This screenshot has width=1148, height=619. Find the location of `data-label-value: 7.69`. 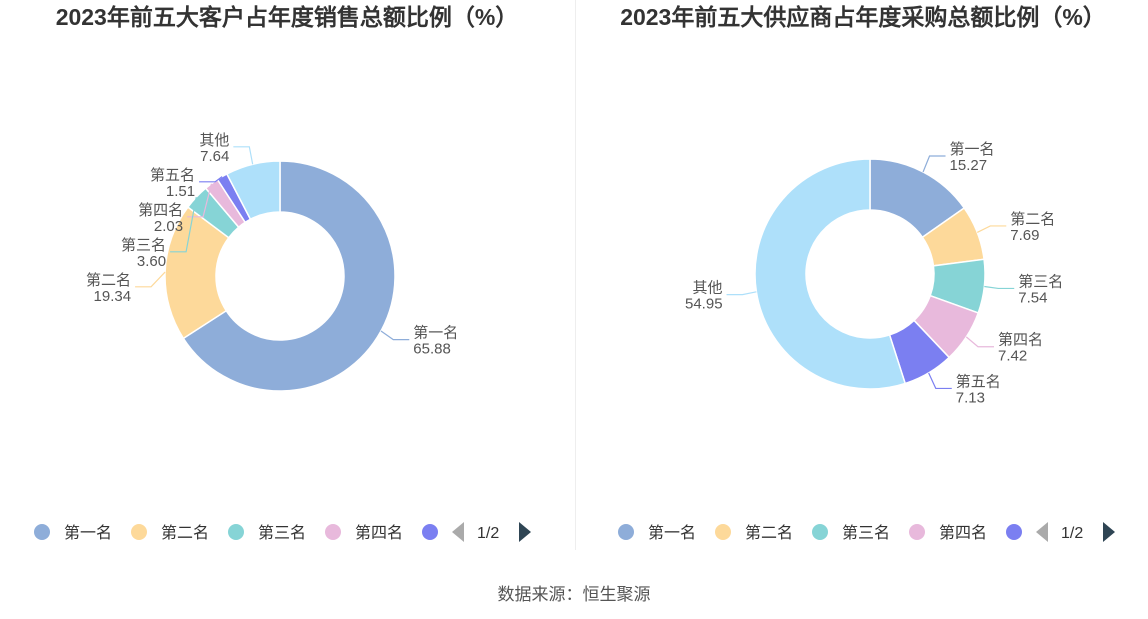

data-label-value: 7.69 is located at coordinates (1024, 235).